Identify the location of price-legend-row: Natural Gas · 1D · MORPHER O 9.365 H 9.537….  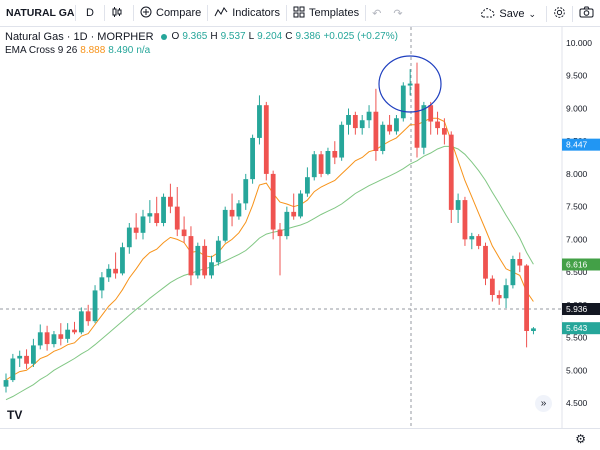
(201, 37).